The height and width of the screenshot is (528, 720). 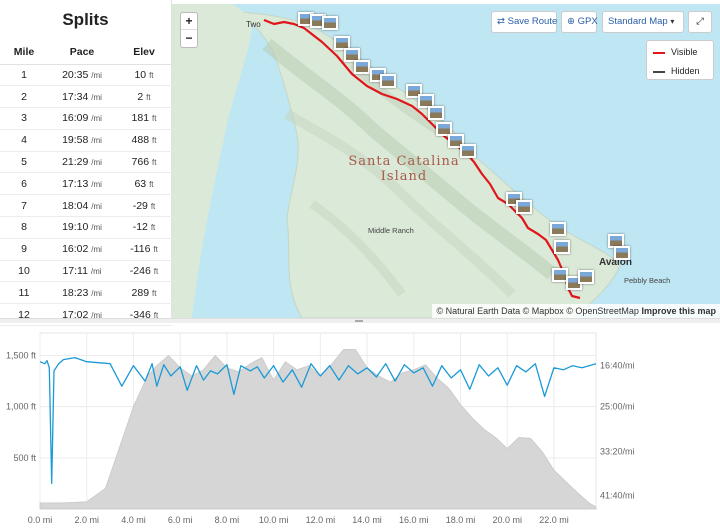 I want to click on split-pace: 18:04 /mi, so click(x=82, y=206).